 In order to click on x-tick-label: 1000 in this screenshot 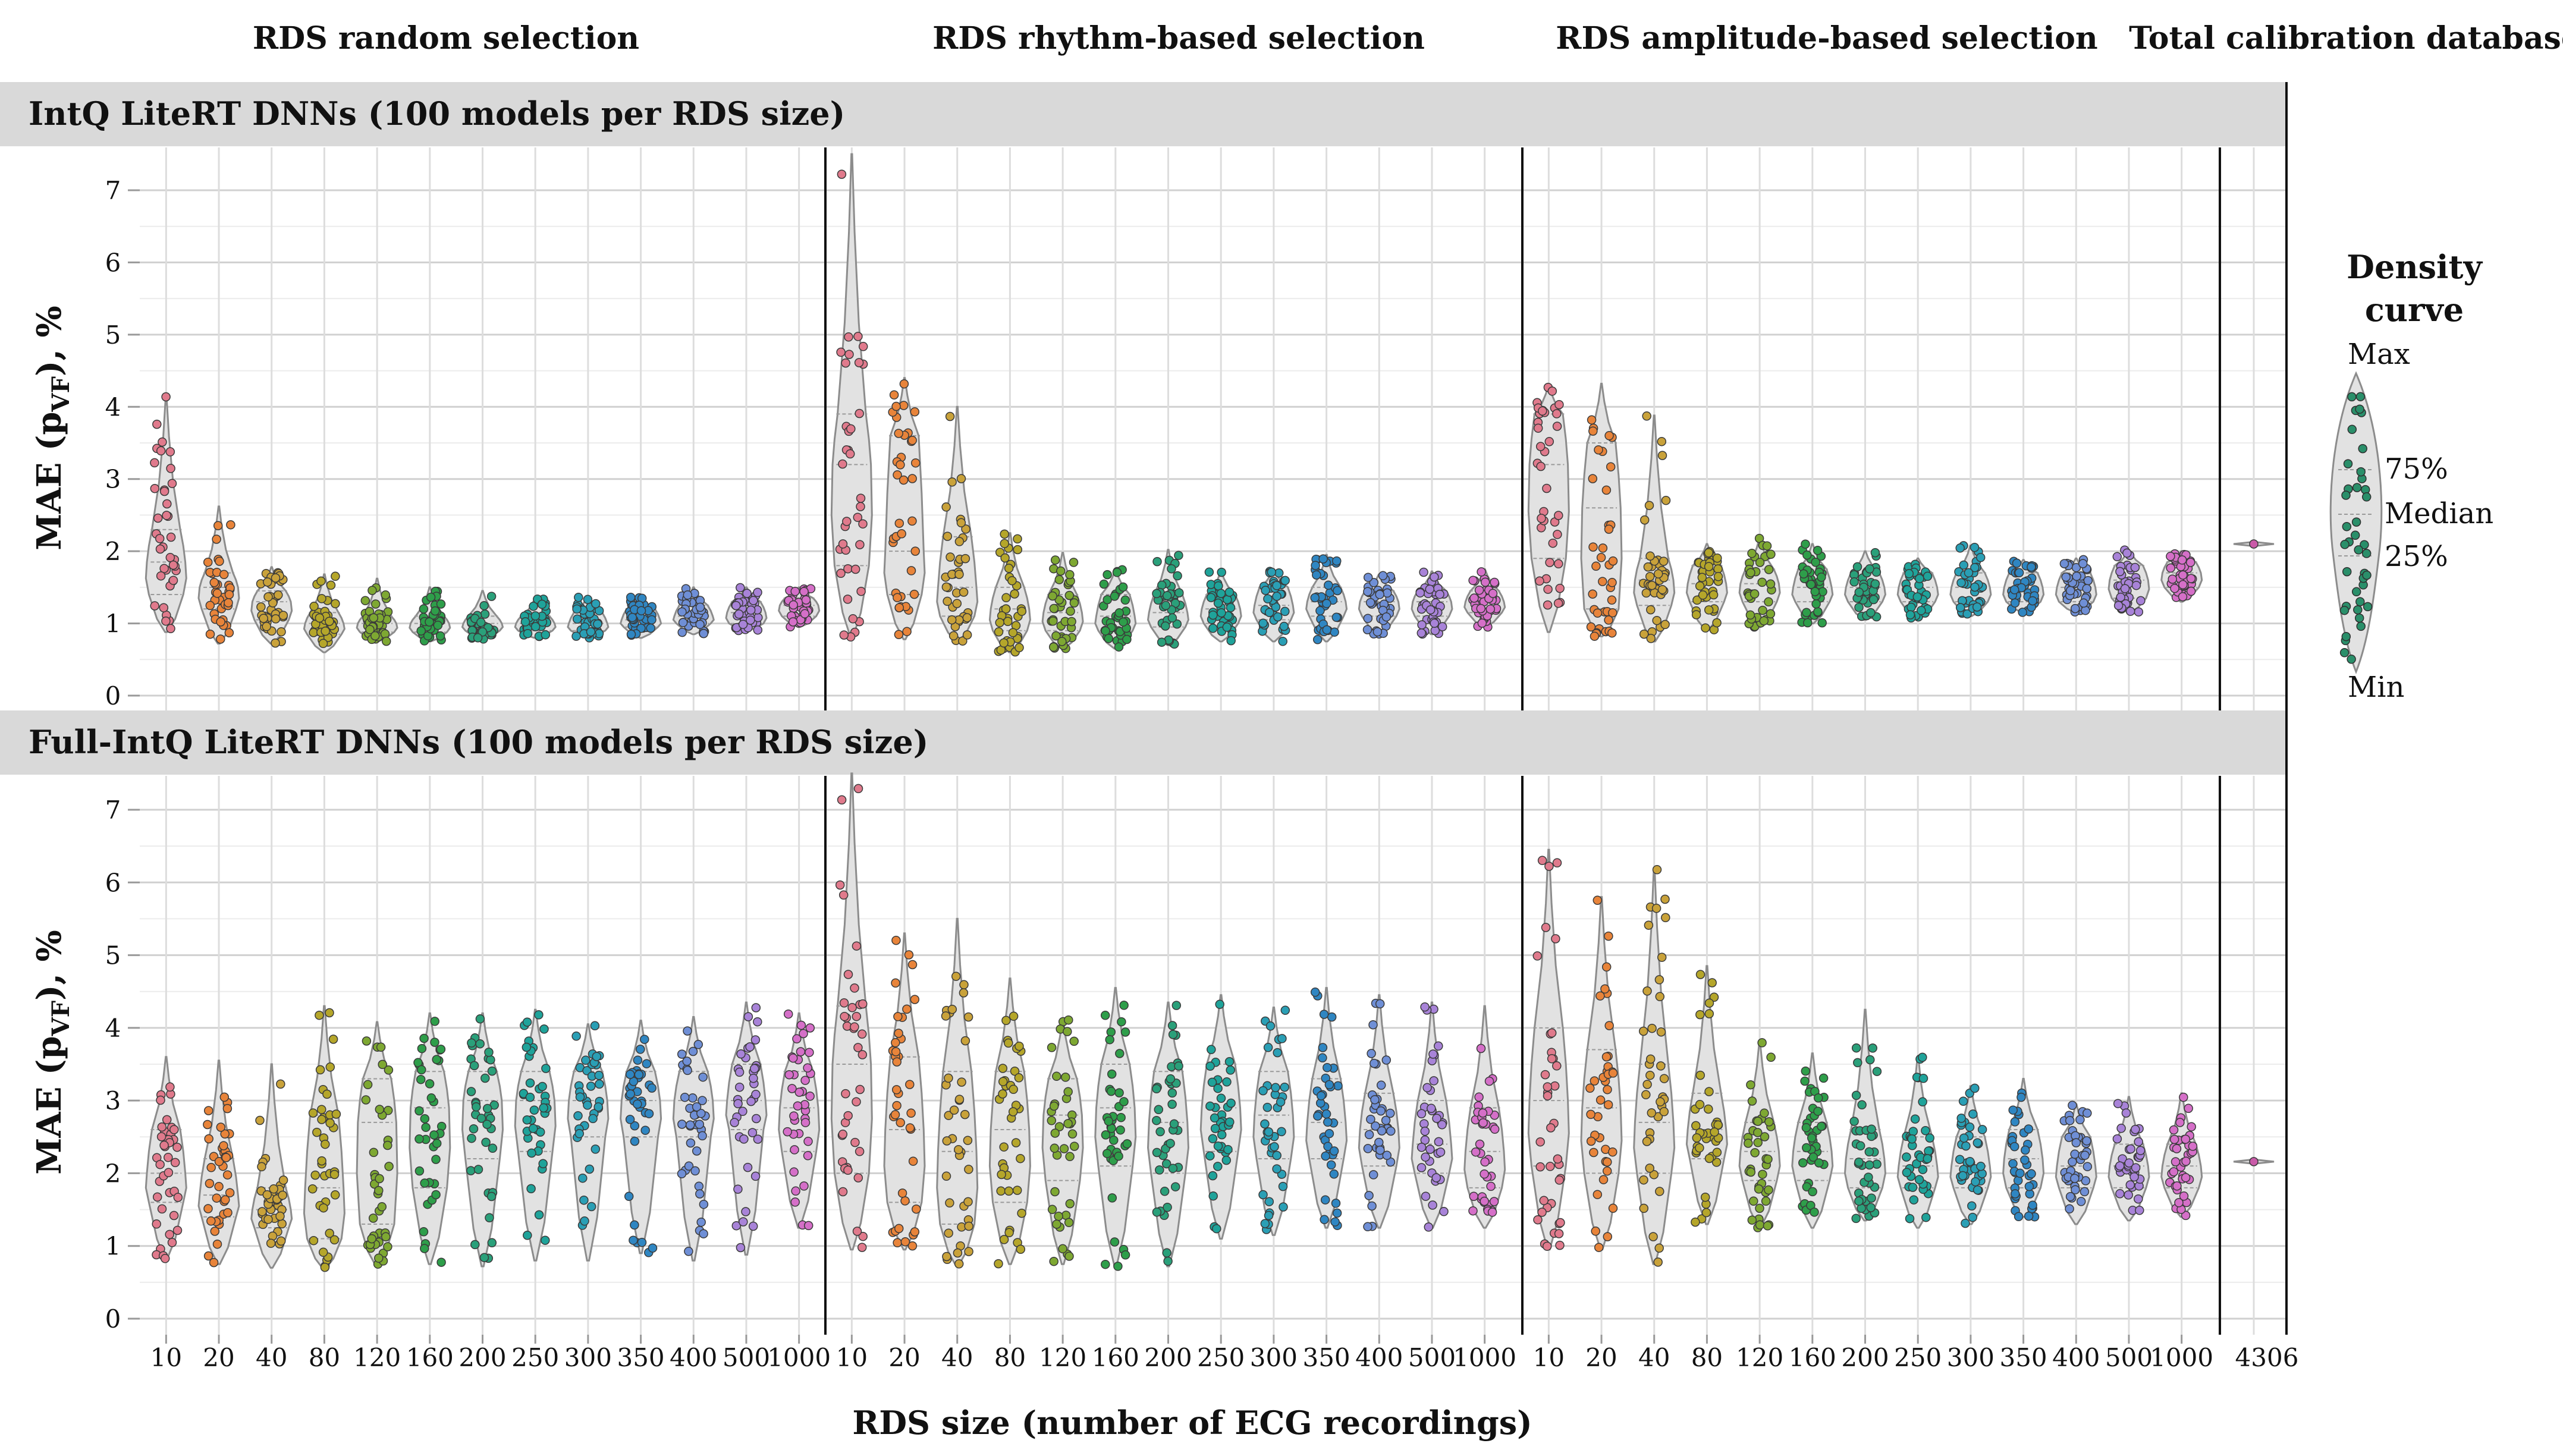, I will do `click(2181, 1357)`.